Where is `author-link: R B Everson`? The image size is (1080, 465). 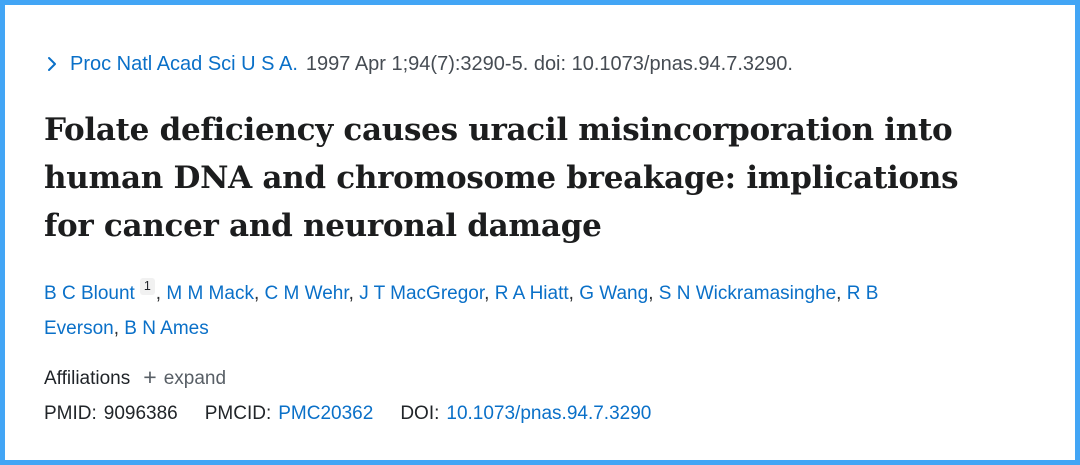
author-link: R B Everson is located at coordinates (461, 311).